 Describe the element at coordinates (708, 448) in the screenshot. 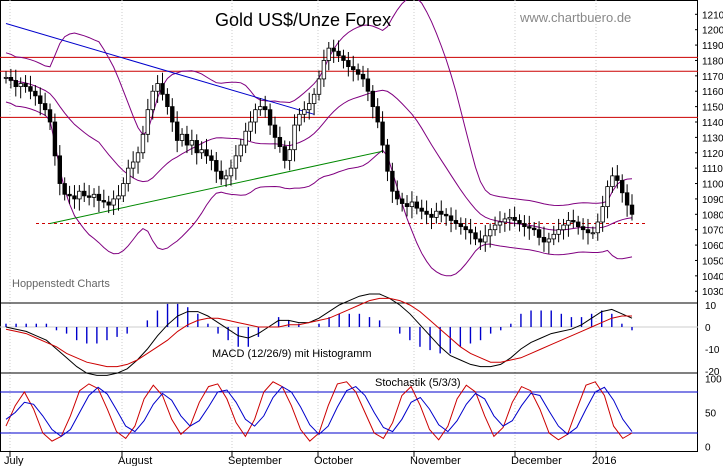

I see `stochastic-tick-label: 0` at that location.